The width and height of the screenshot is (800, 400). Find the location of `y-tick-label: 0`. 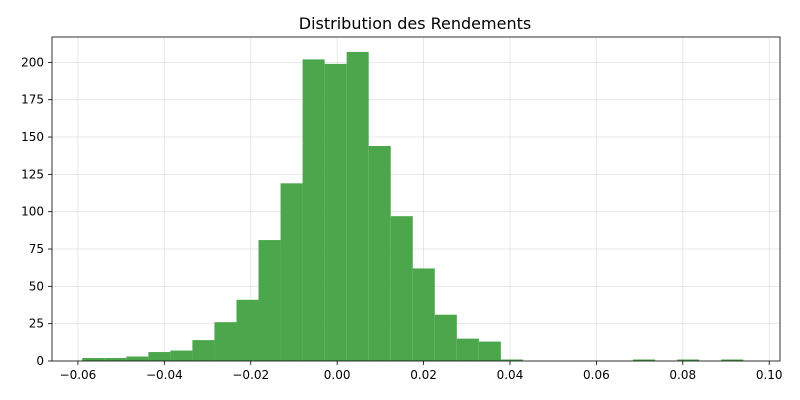

y-tick-label: 0 is located at coordinates (40, 361).